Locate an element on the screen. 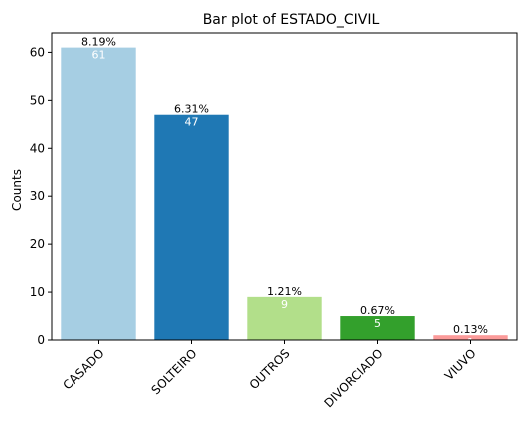 The height and width of the screenshot is (432, 531). bar-divorciado is located at coordinates (377, 328).